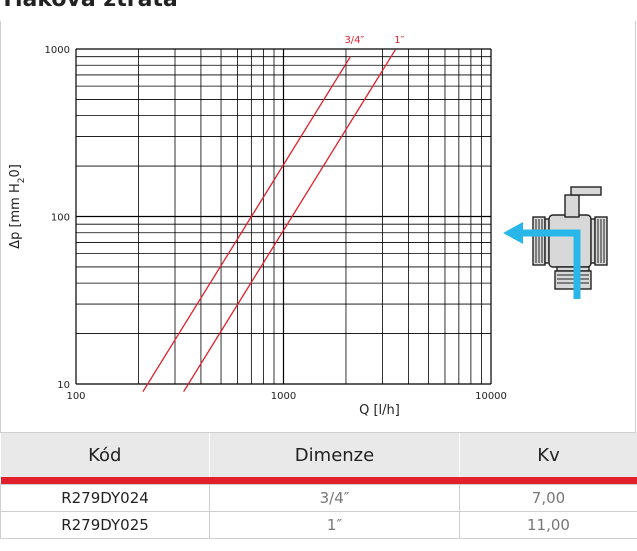 The image size is (637, 551). I want to click on x-axis-label: Q [l/h], so click(379, 410).